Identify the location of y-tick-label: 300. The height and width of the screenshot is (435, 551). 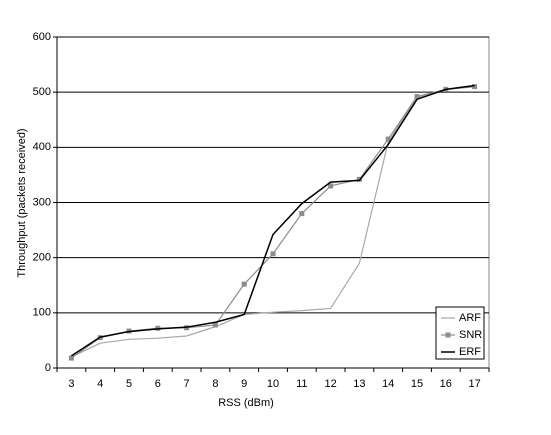
(42, 202).